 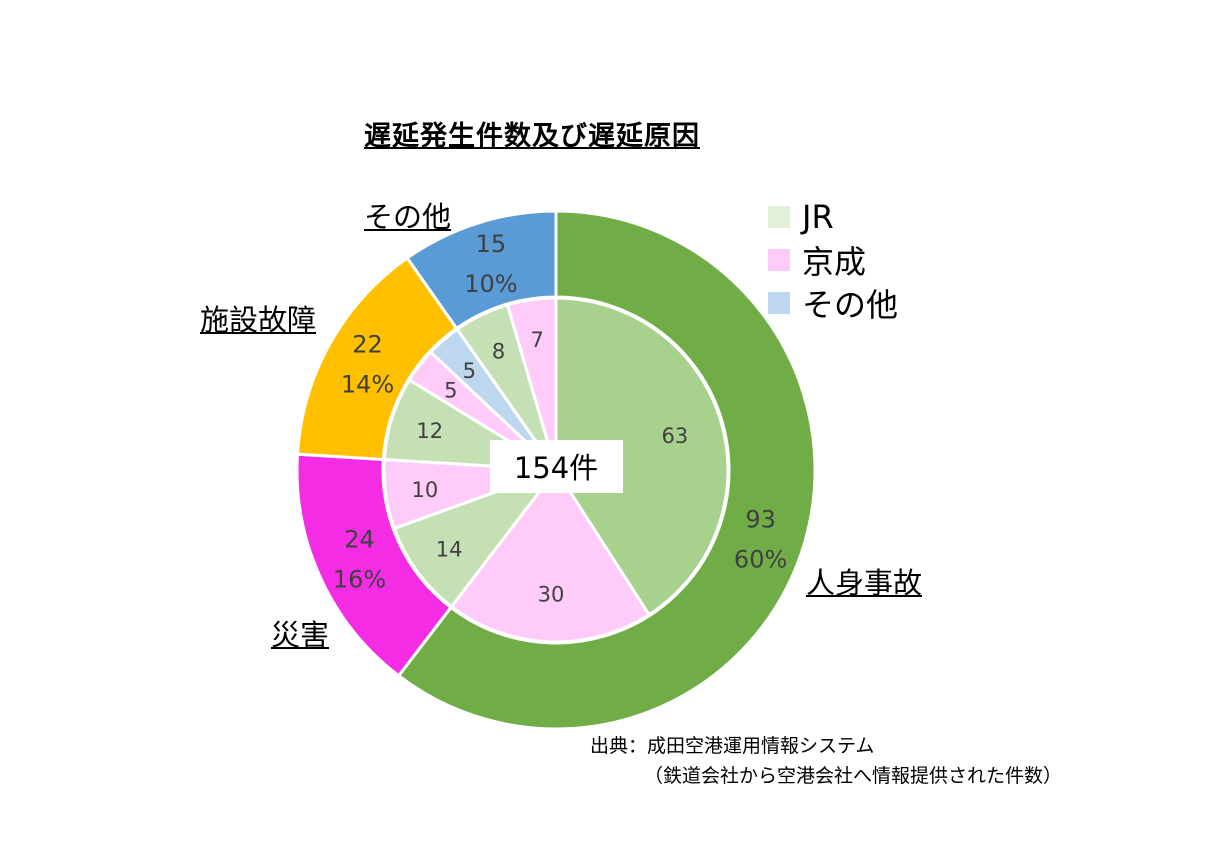 I want to click on outer-value-label-3: 15, so click(x=491, y=244).